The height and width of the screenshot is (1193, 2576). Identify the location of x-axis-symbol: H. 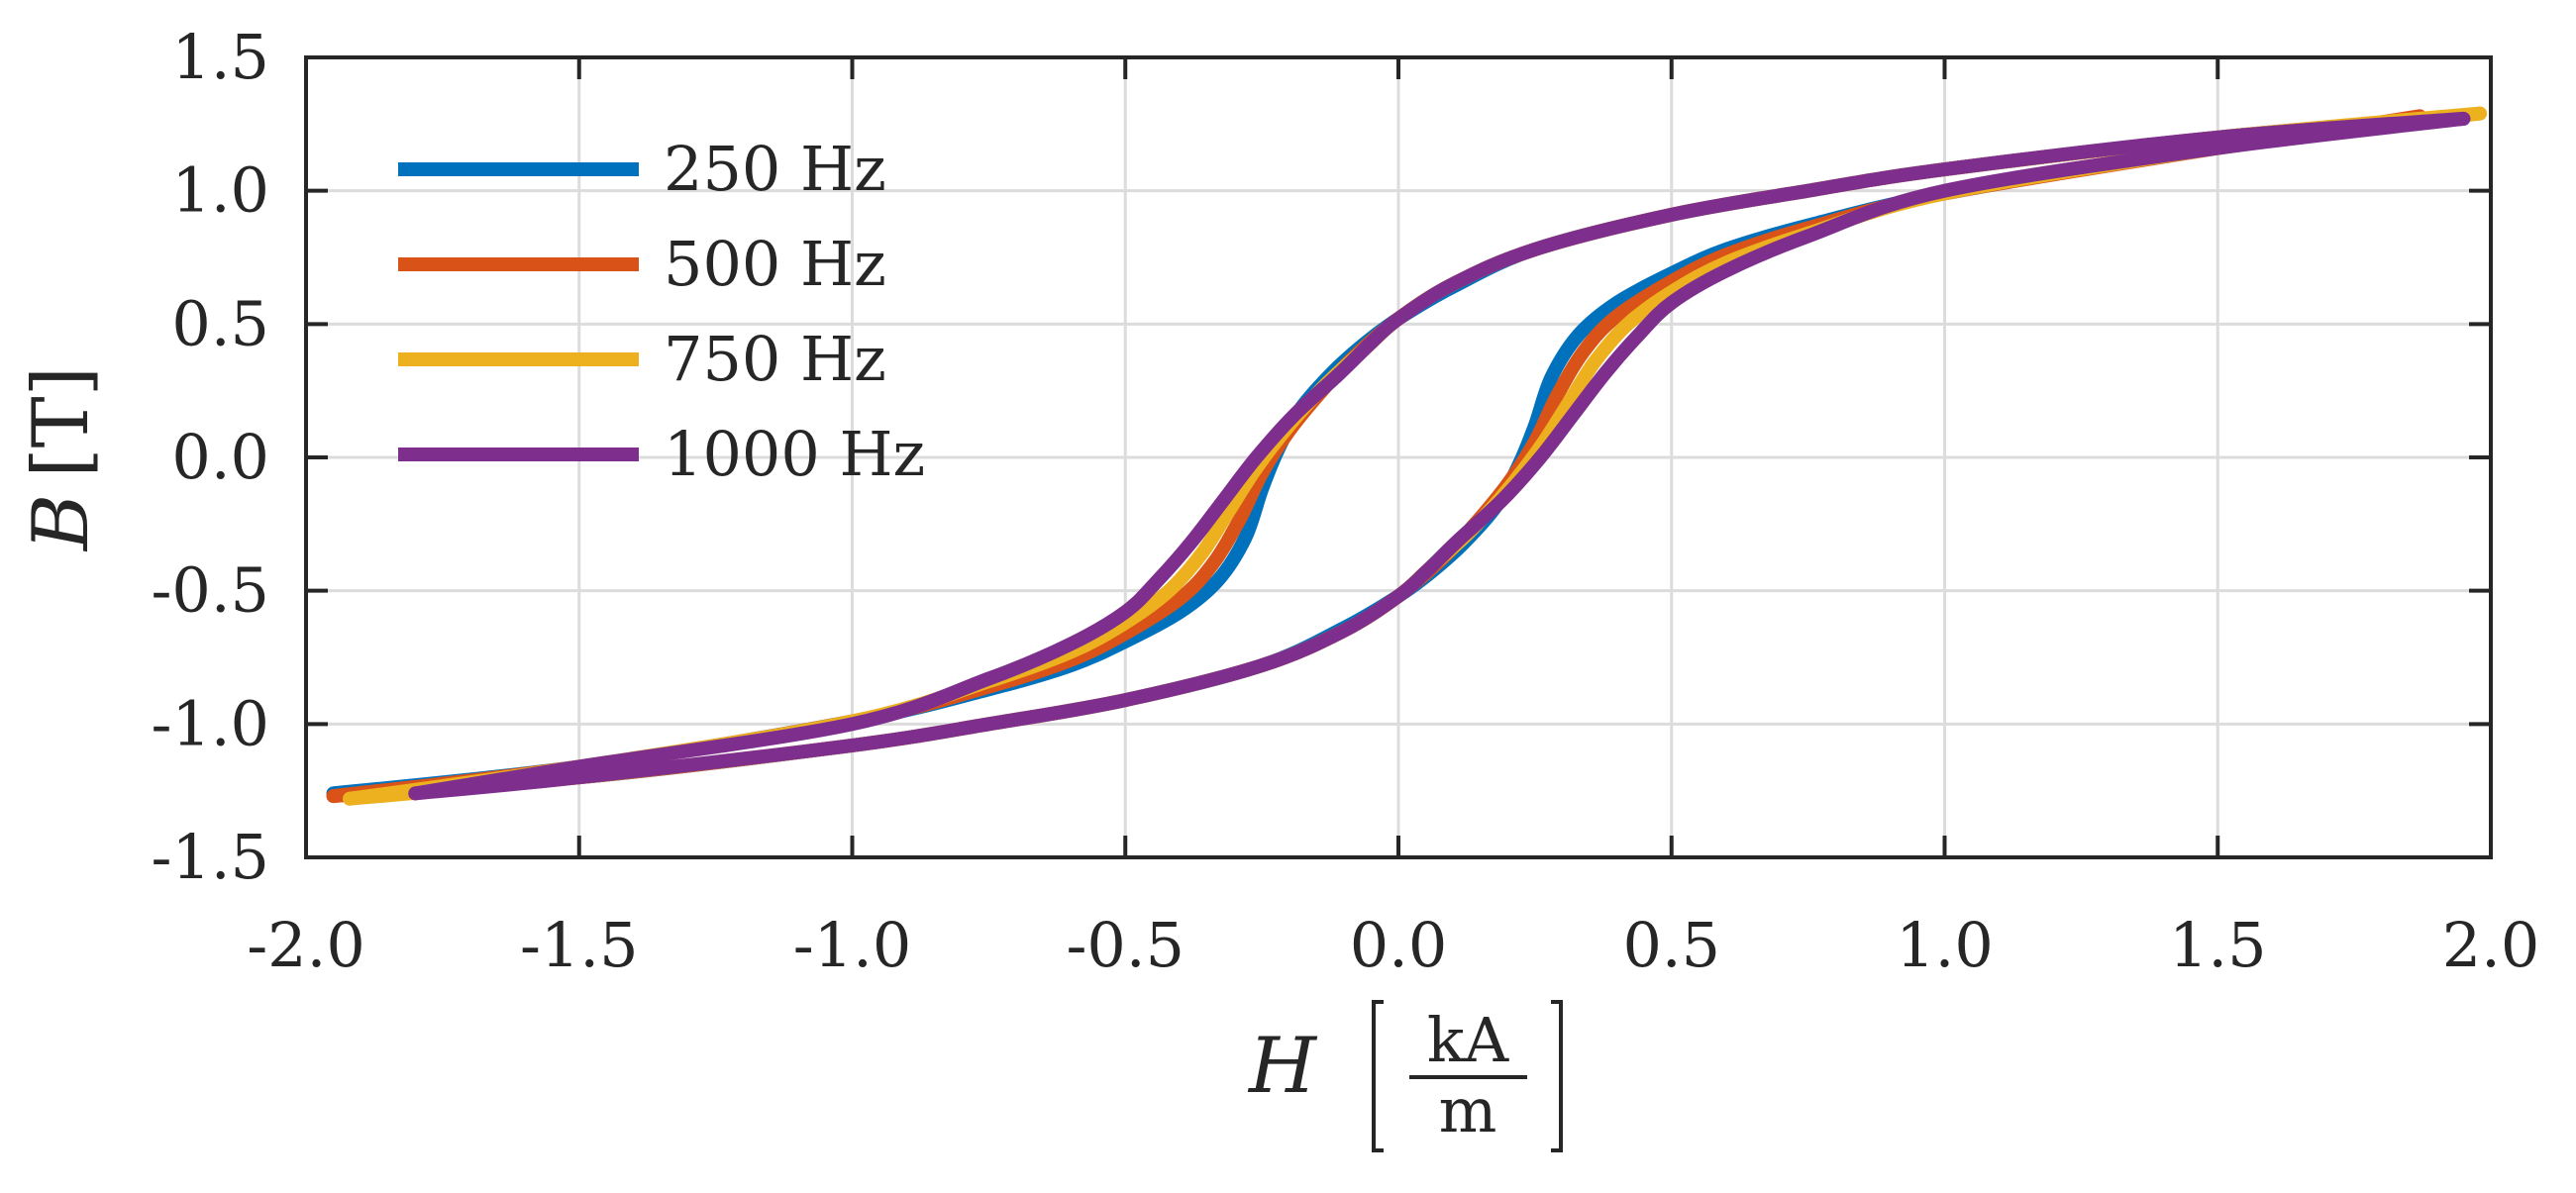
(1282, 1066).